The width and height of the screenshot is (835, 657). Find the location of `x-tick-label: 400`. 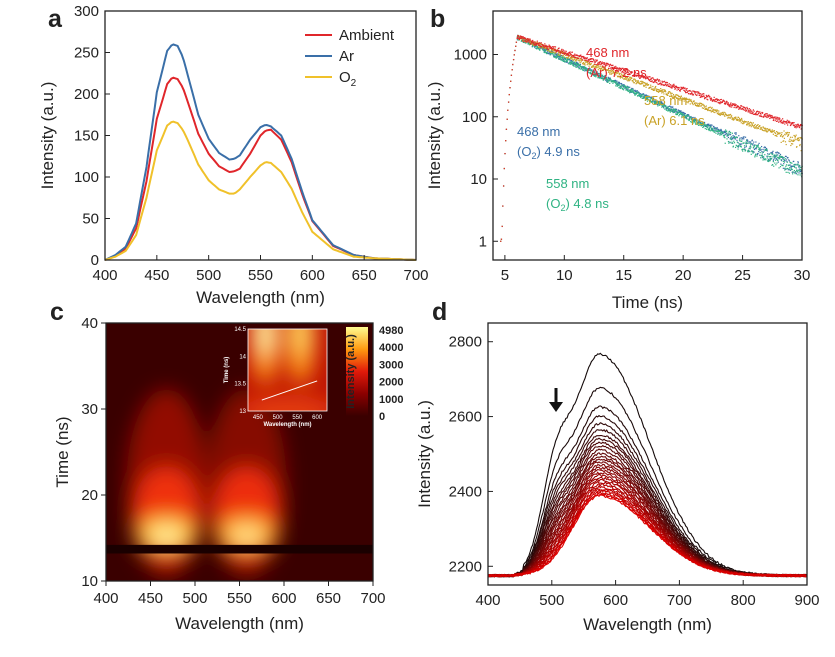

x-tick-label: 400 is located at coordinates (105, 598).